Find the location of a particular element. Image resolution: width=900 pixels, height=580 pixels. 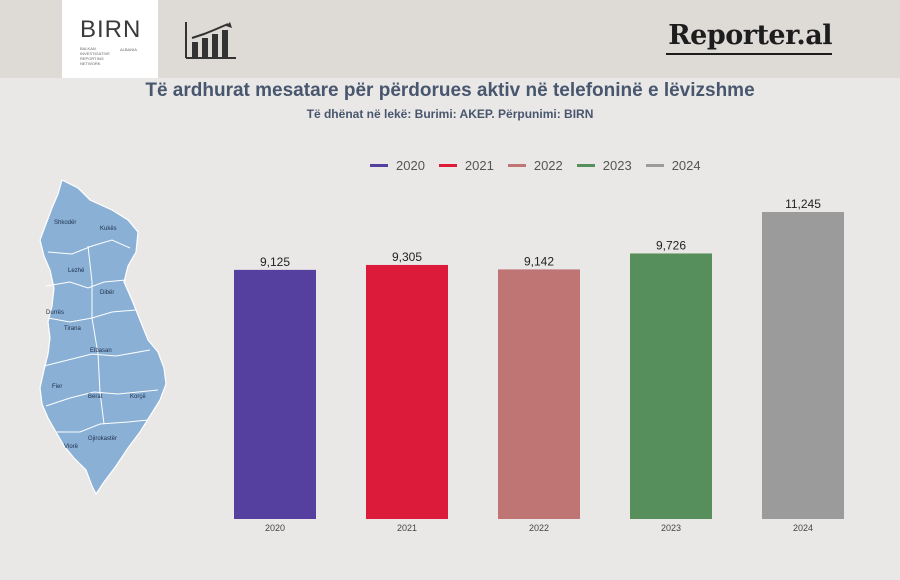

chart-legend: 2020 2021 2022 2023 2024 is located at coordinates (535, 165).